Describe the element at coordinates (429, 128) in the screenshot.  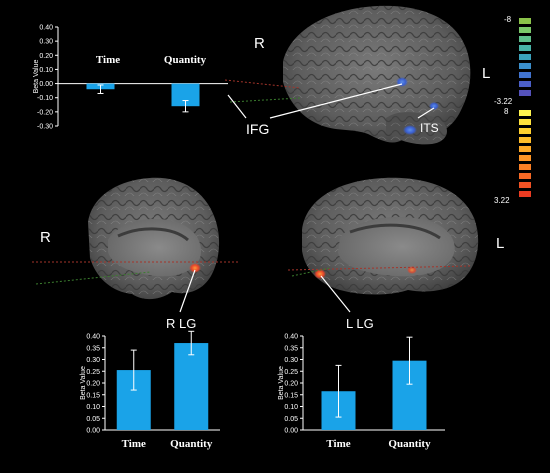
I see `roi-its-label: ITS` at that location.